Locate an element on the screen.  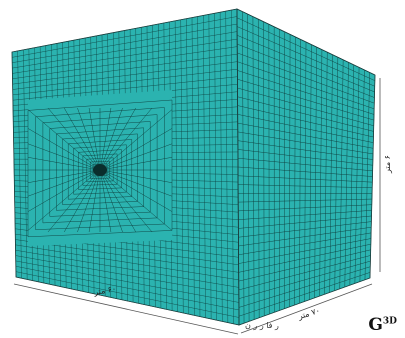
height-dimension-label: ۶ متر is located at coordinates (387, 164).